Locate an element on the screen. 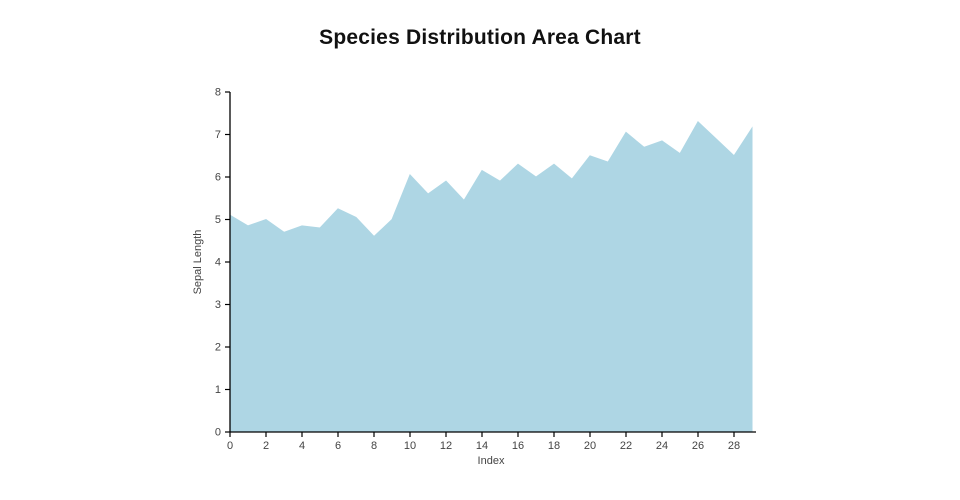  x-tick-label: 16 is located at coordinates (518, 446).